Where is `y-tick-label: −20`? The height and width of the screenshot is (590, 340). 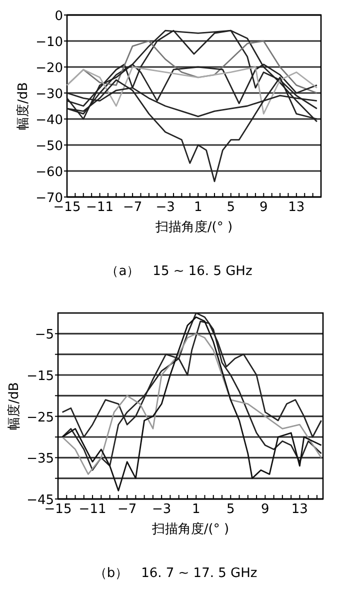
y-tick-label: −20 is located at coordinates (49, 68).